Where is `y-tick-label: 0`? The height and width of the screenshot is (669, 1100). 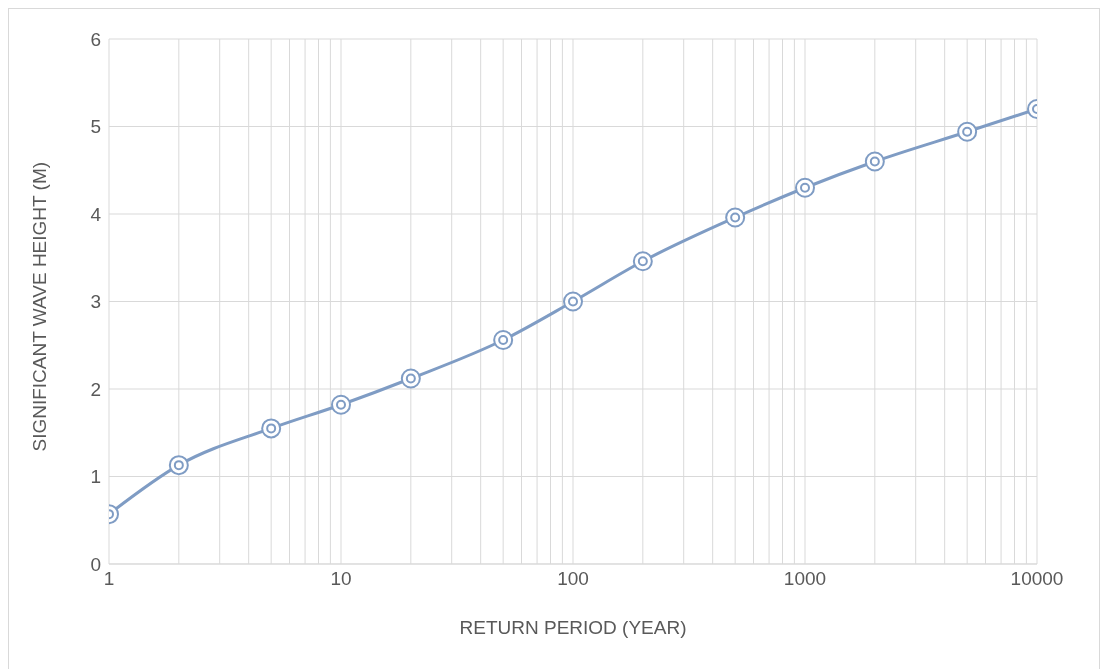
y-tick-label: 0 is located at coordinates (95, 564).